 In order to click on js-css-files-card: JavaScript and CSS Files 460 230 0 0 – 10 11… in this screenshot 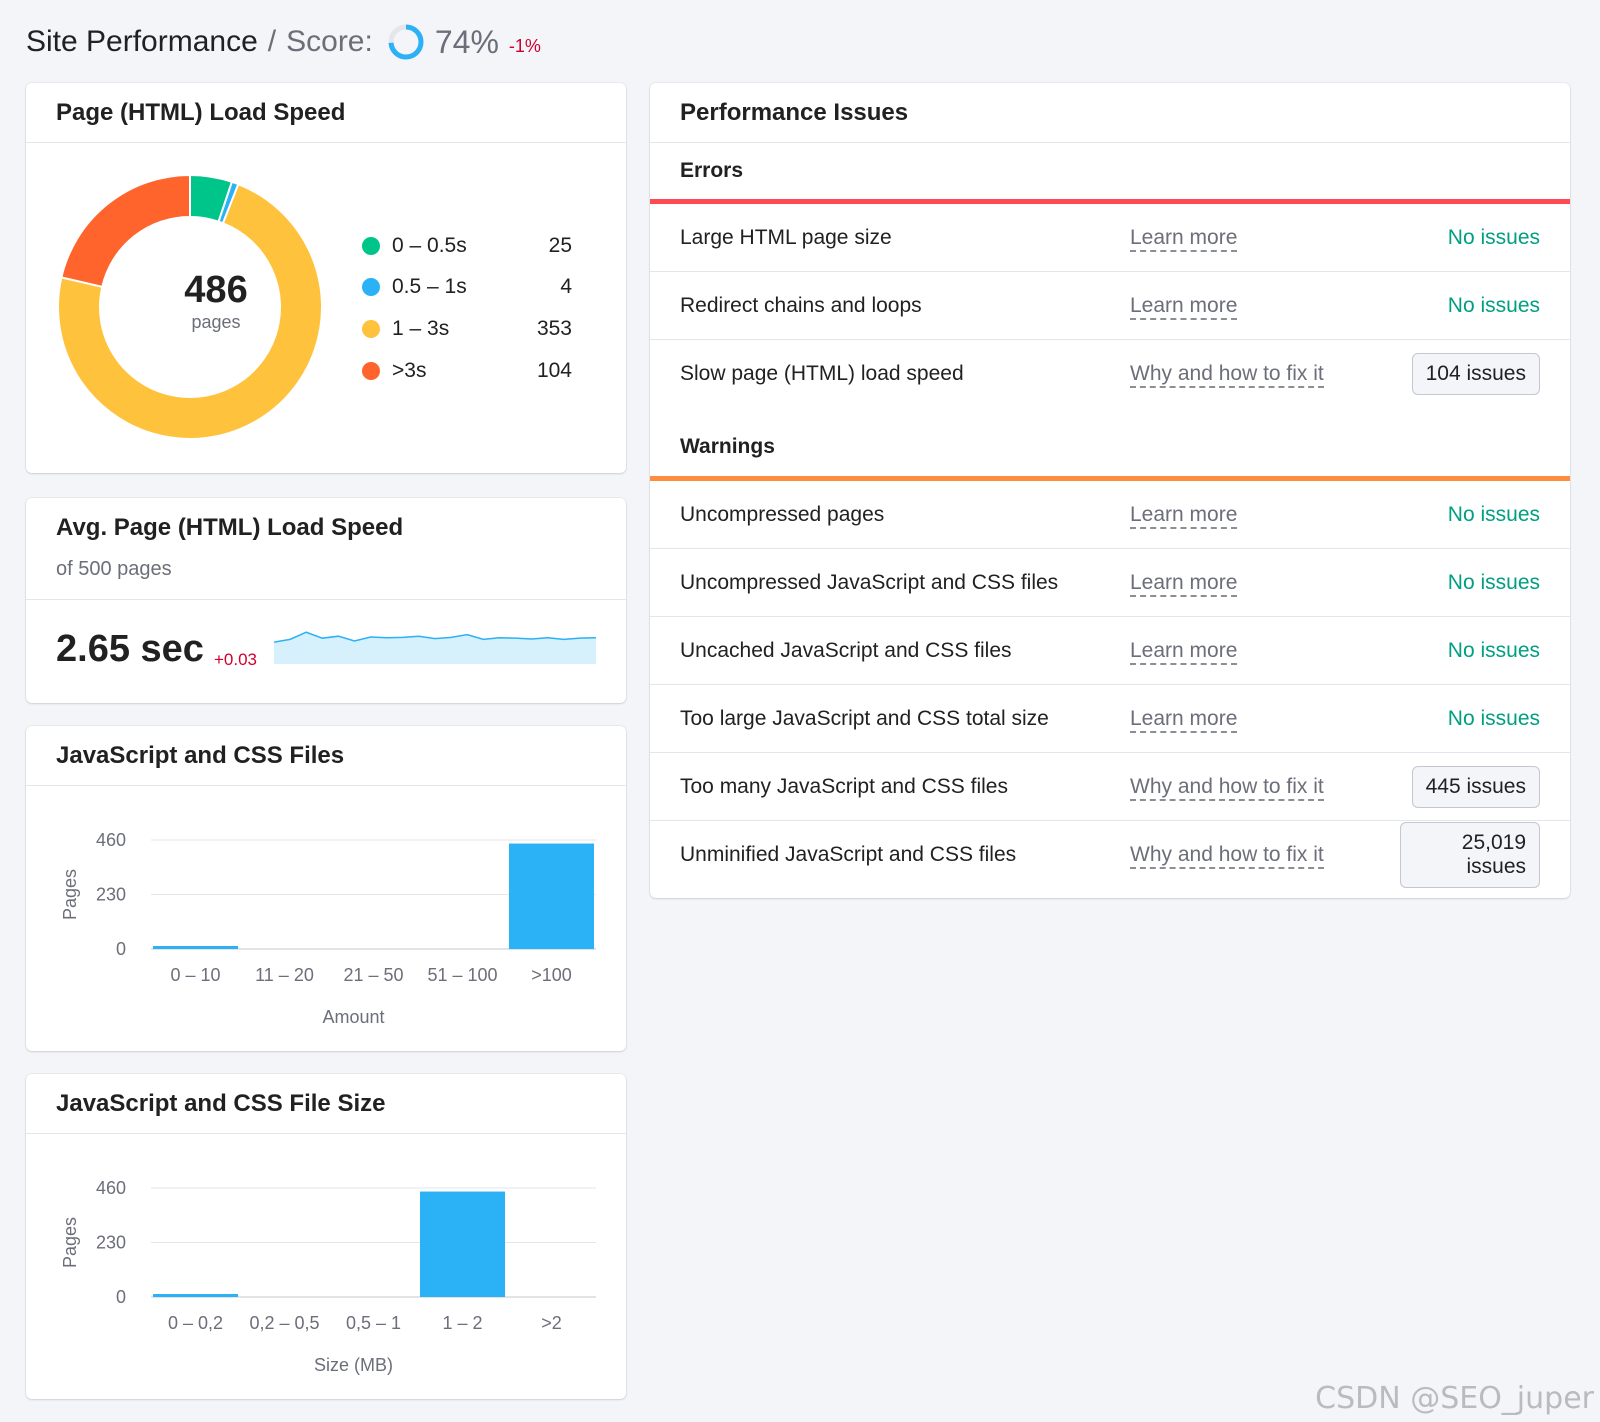, I will do `click(326, 888)`.